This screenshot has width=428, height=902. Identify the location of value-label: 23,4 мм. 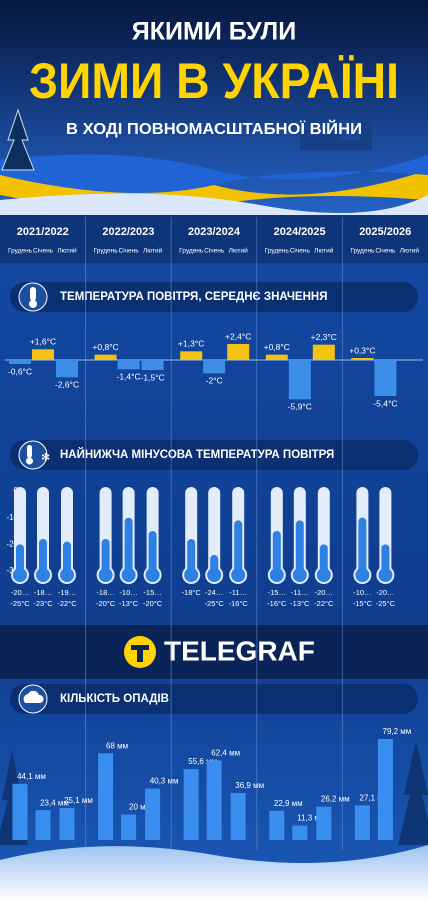
(54, 802).